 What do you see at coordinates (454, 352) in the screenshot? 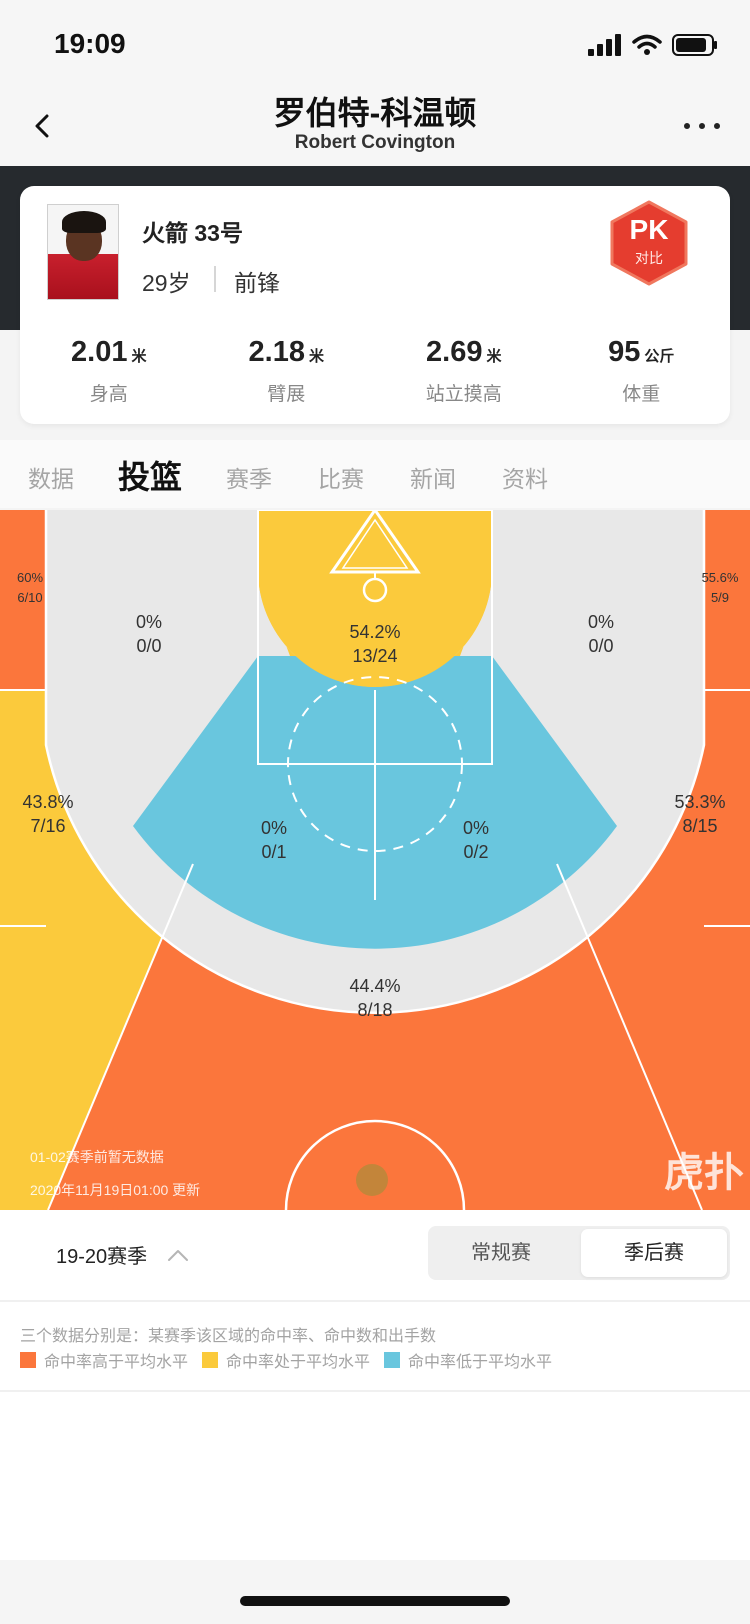
I see `stat-value: 2.69` at bounding box center [454, 352].